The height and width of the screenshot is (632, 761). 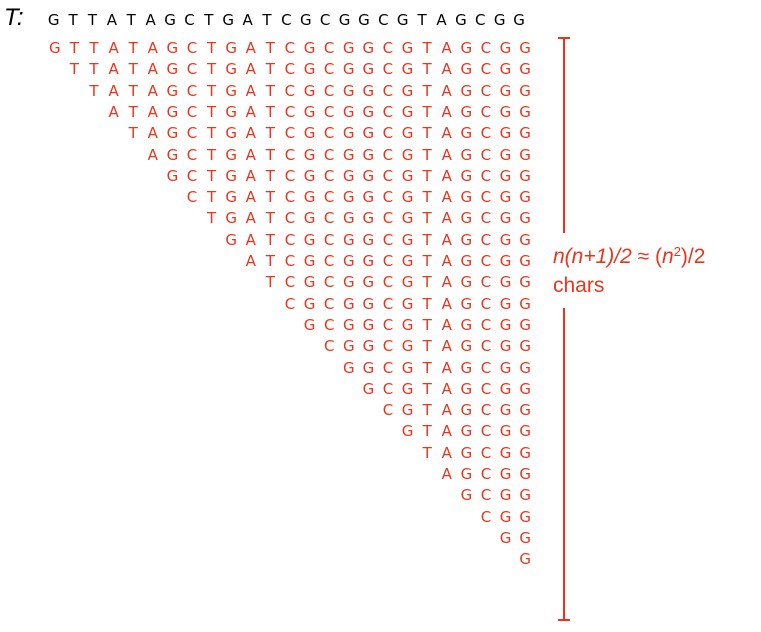 I want to click on chars-label: chars, so click(x=579, y=285).